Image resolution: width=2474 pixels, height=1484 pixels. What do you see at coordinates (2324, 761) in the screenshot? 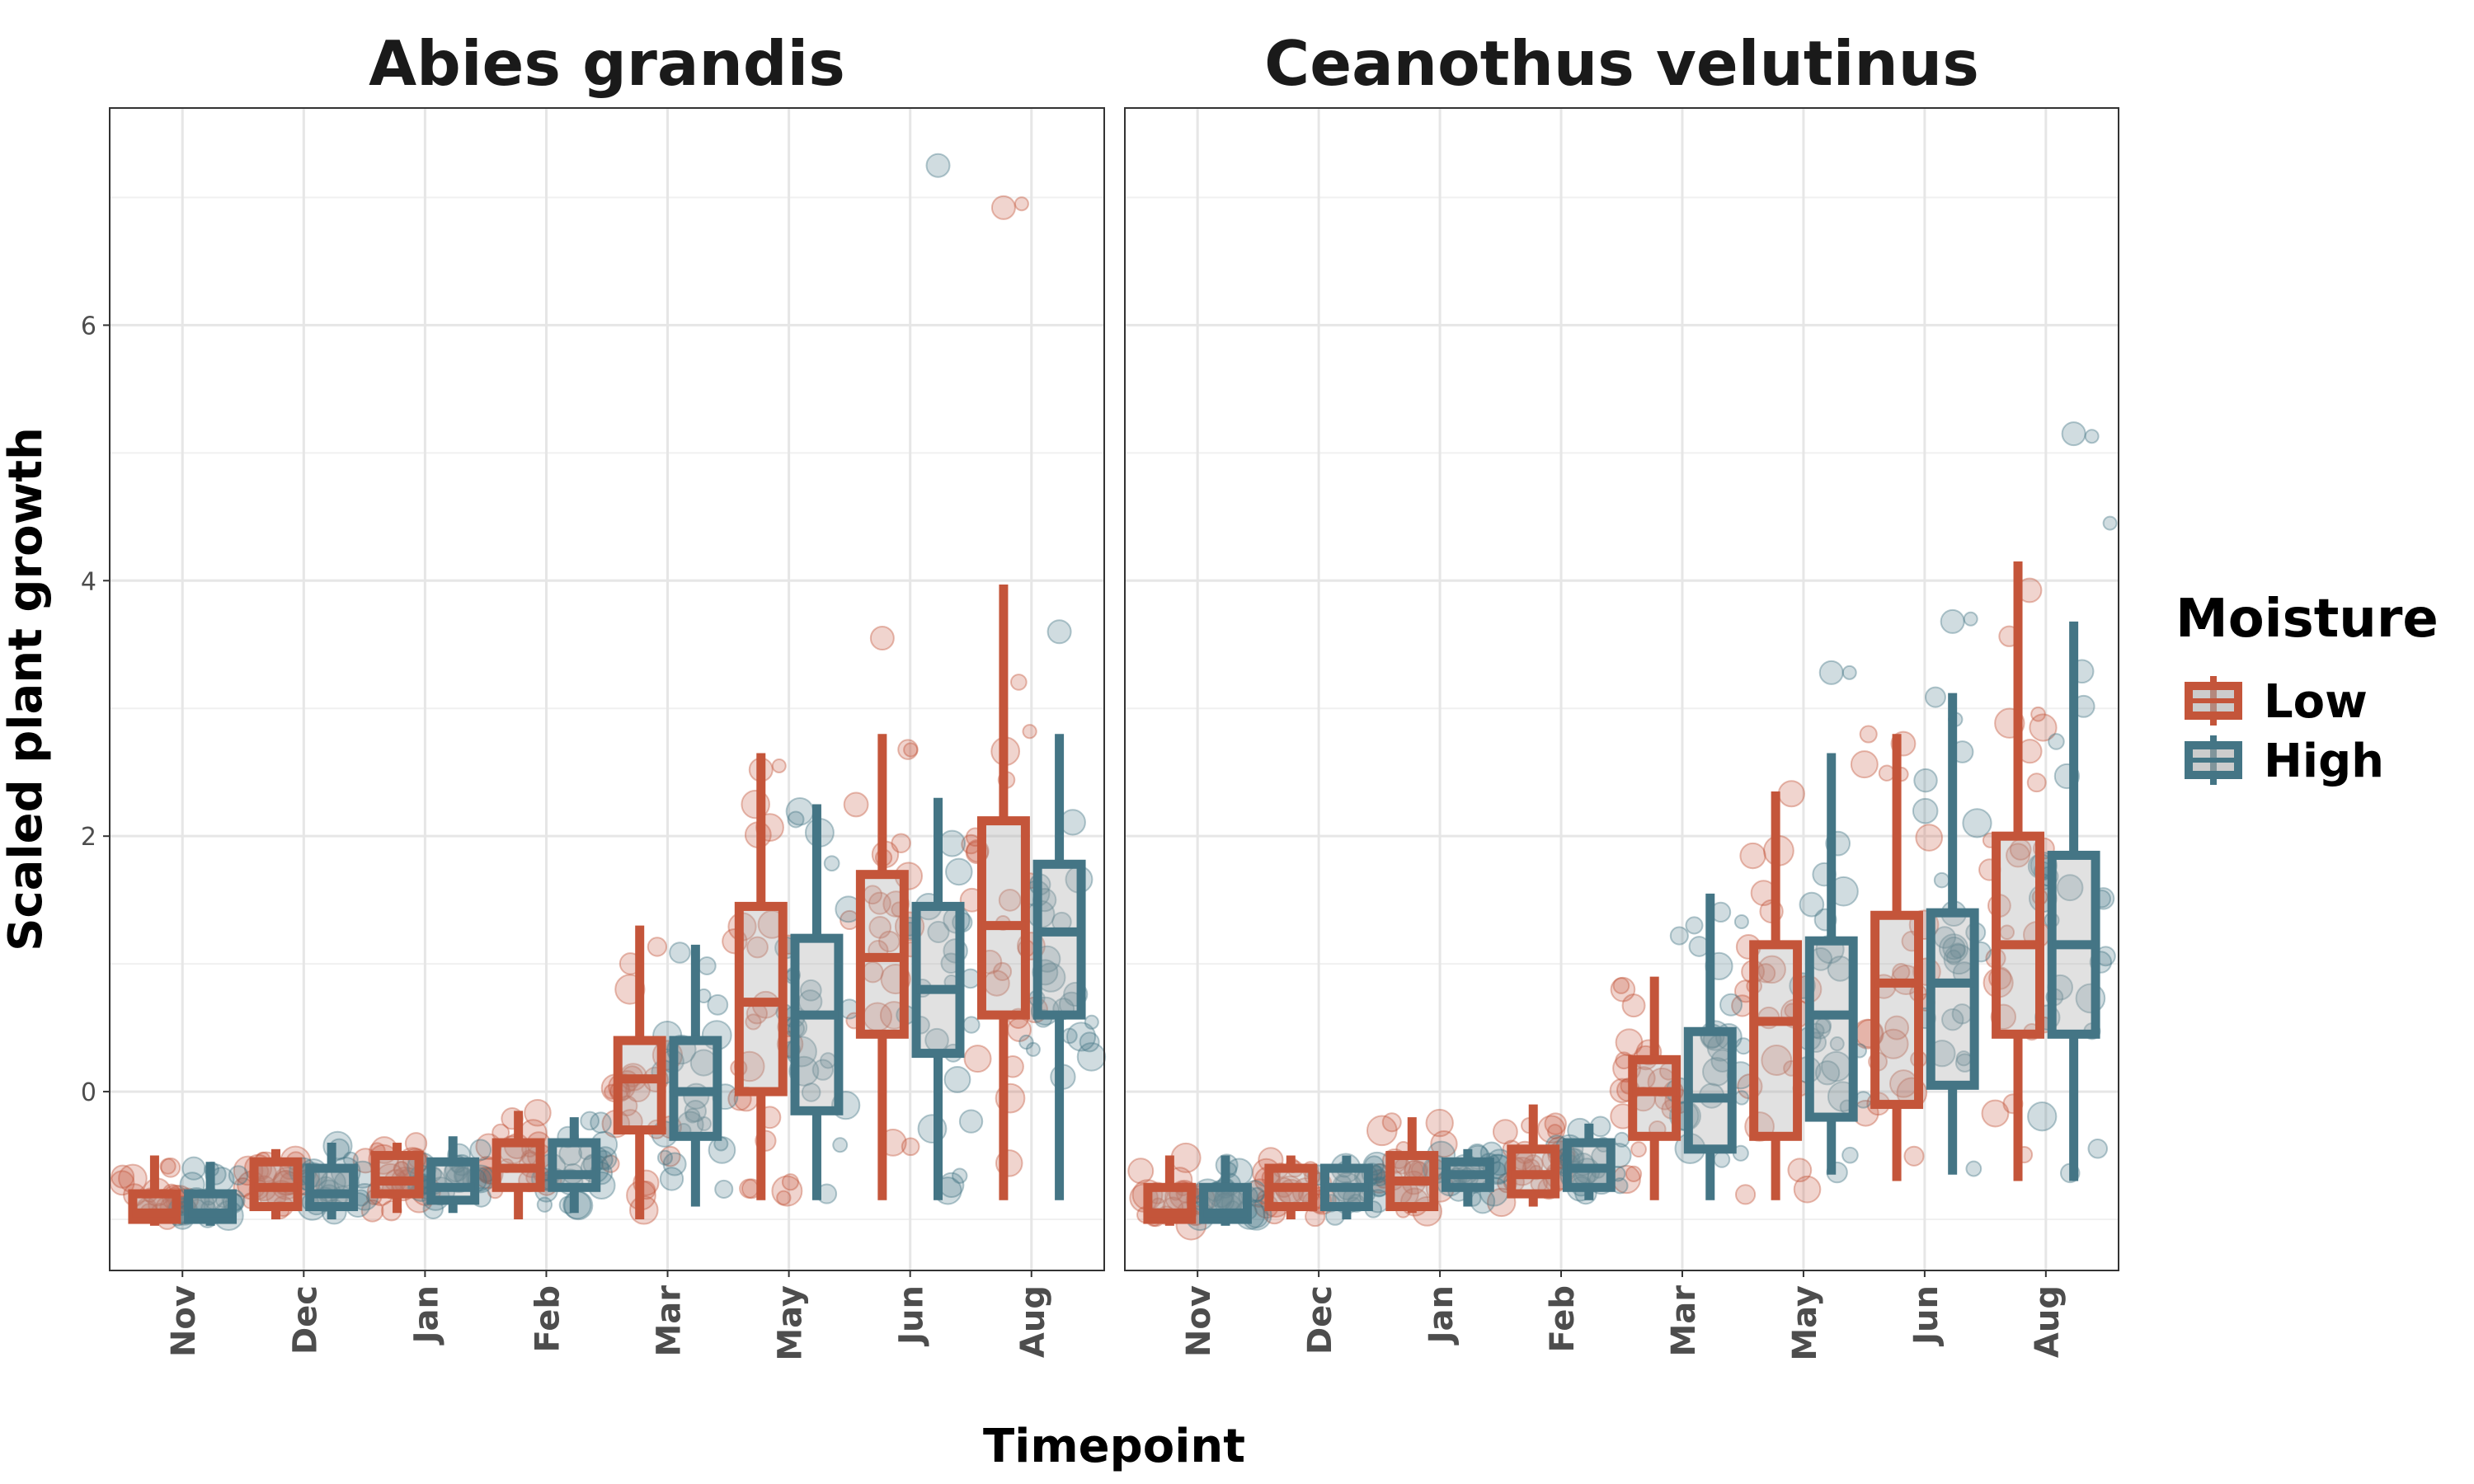
I see `legend-label-high: High` at bounding box center [2324, 761].